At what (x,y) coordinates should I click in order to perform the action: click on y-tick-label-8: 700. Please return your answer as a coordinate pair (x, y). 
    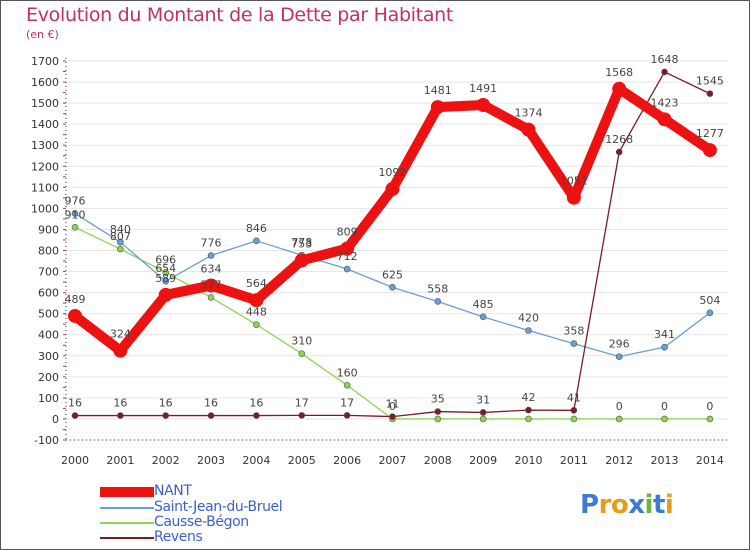
    Looking at the image, I should click on (48, 272).